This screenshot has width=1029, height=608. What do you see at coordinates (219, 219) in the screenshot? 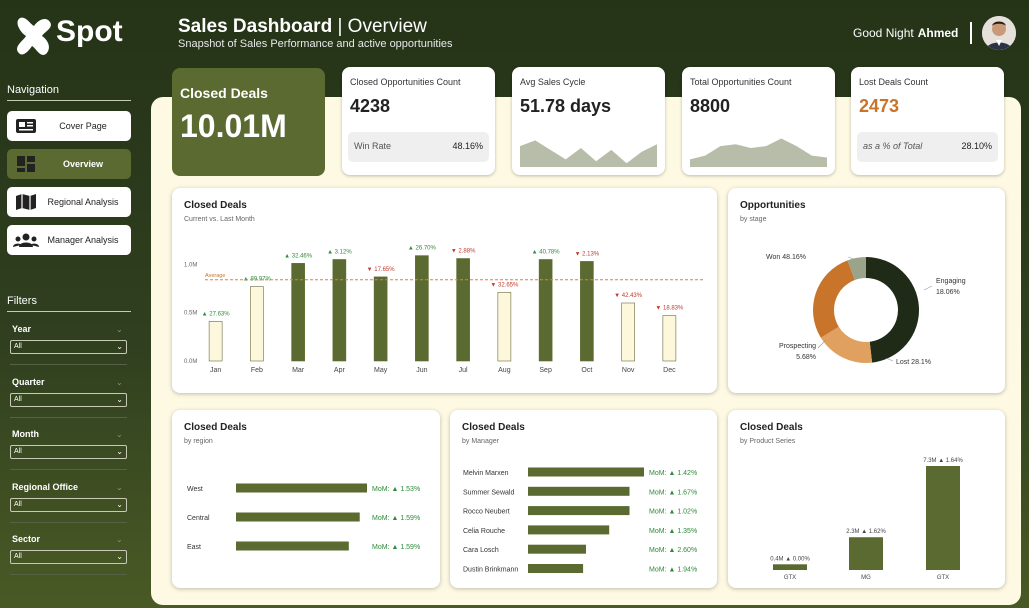
I see `monthly-chart-subtitle: Current vs. Last Month` at bounding box center [219, 219].